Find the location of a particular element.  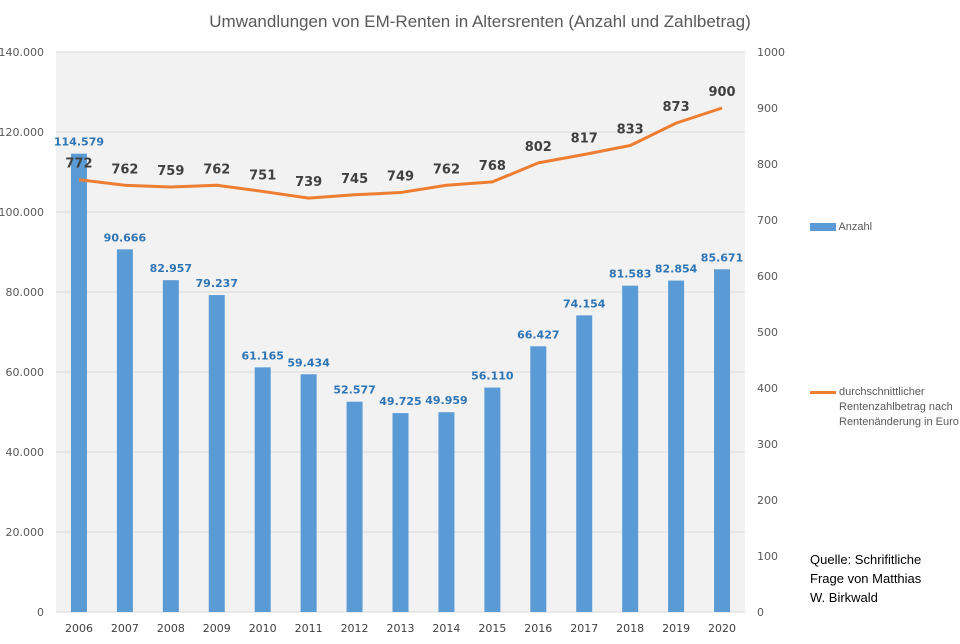

bar-data-label: 56.110 is located at coordinates (492, 376).